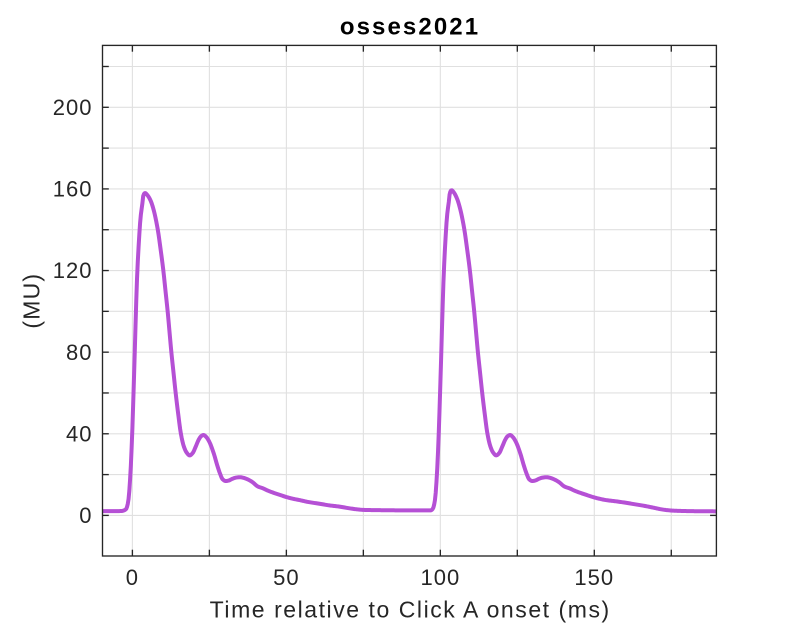 Image resolution: width=792 pixels, height=625 pixels. I want to click on svg-text: 50, so click(286, 577).